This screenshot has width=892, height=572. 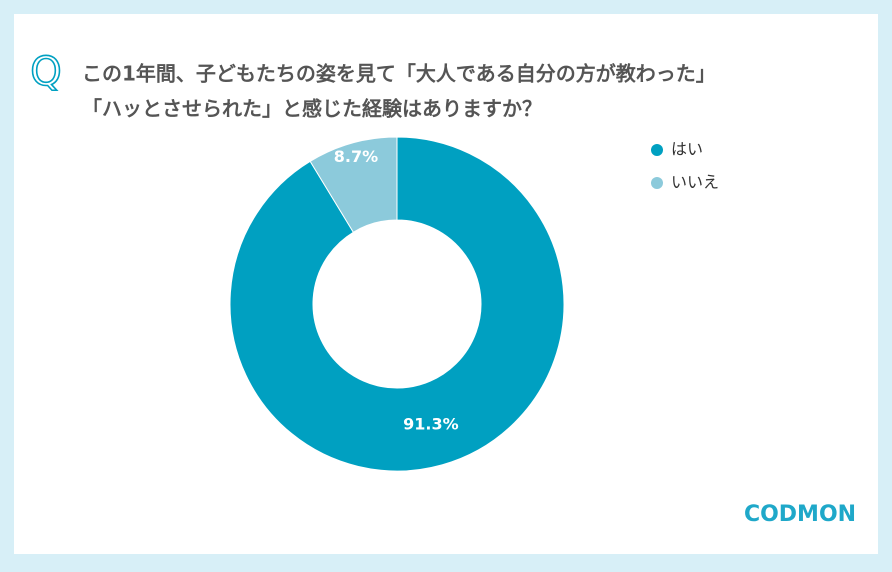 I want to click on legend-label: はい, so click(x=687, y=149).